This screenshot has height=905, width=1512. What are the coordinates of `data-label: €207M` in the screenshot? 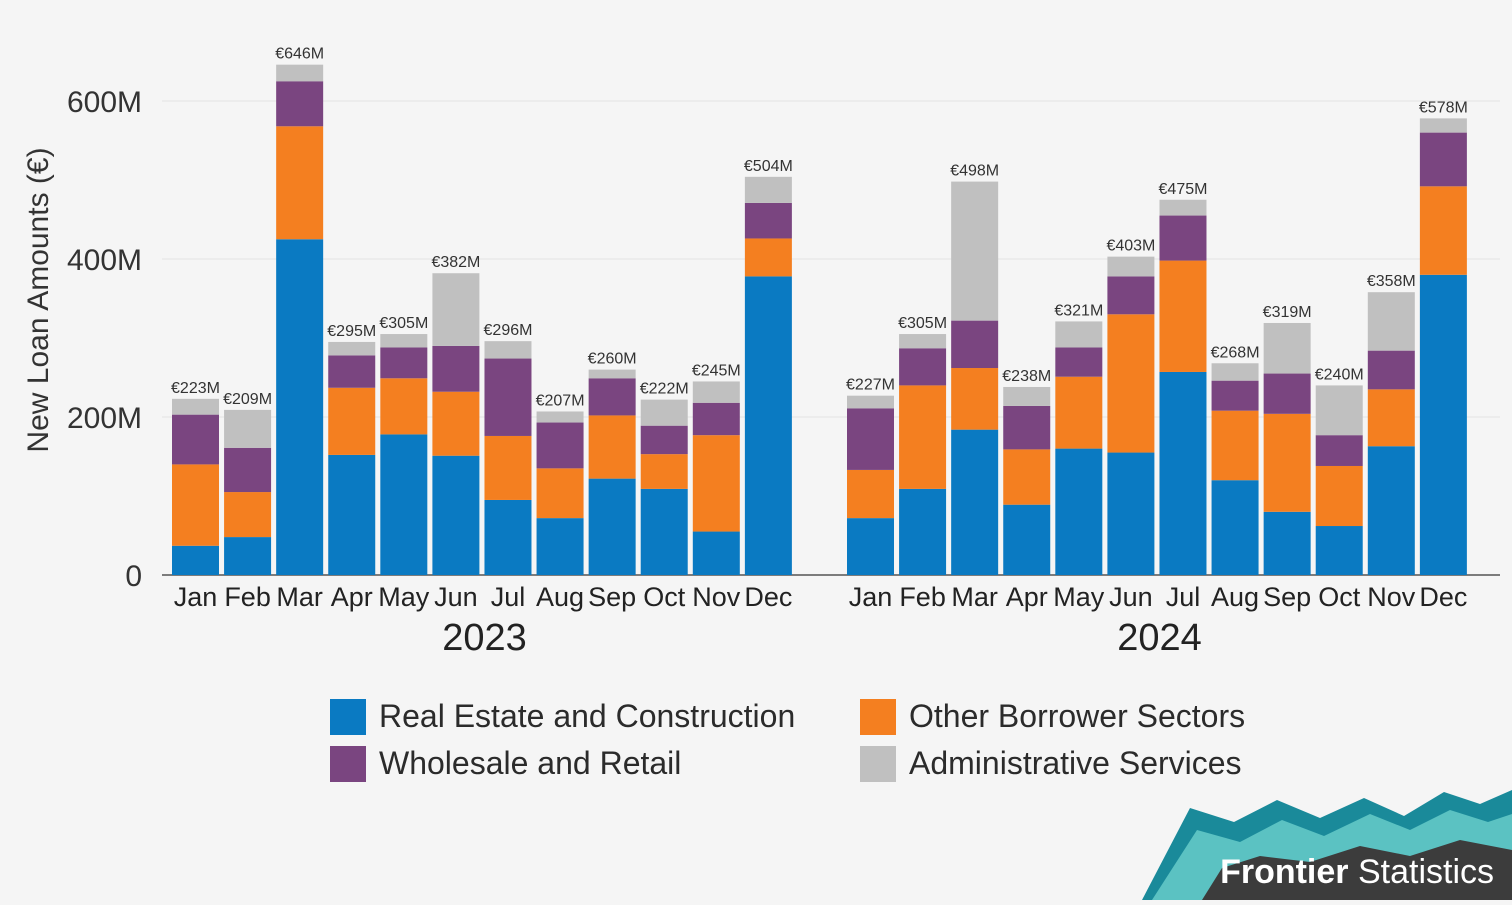 It's located at (560, 400).